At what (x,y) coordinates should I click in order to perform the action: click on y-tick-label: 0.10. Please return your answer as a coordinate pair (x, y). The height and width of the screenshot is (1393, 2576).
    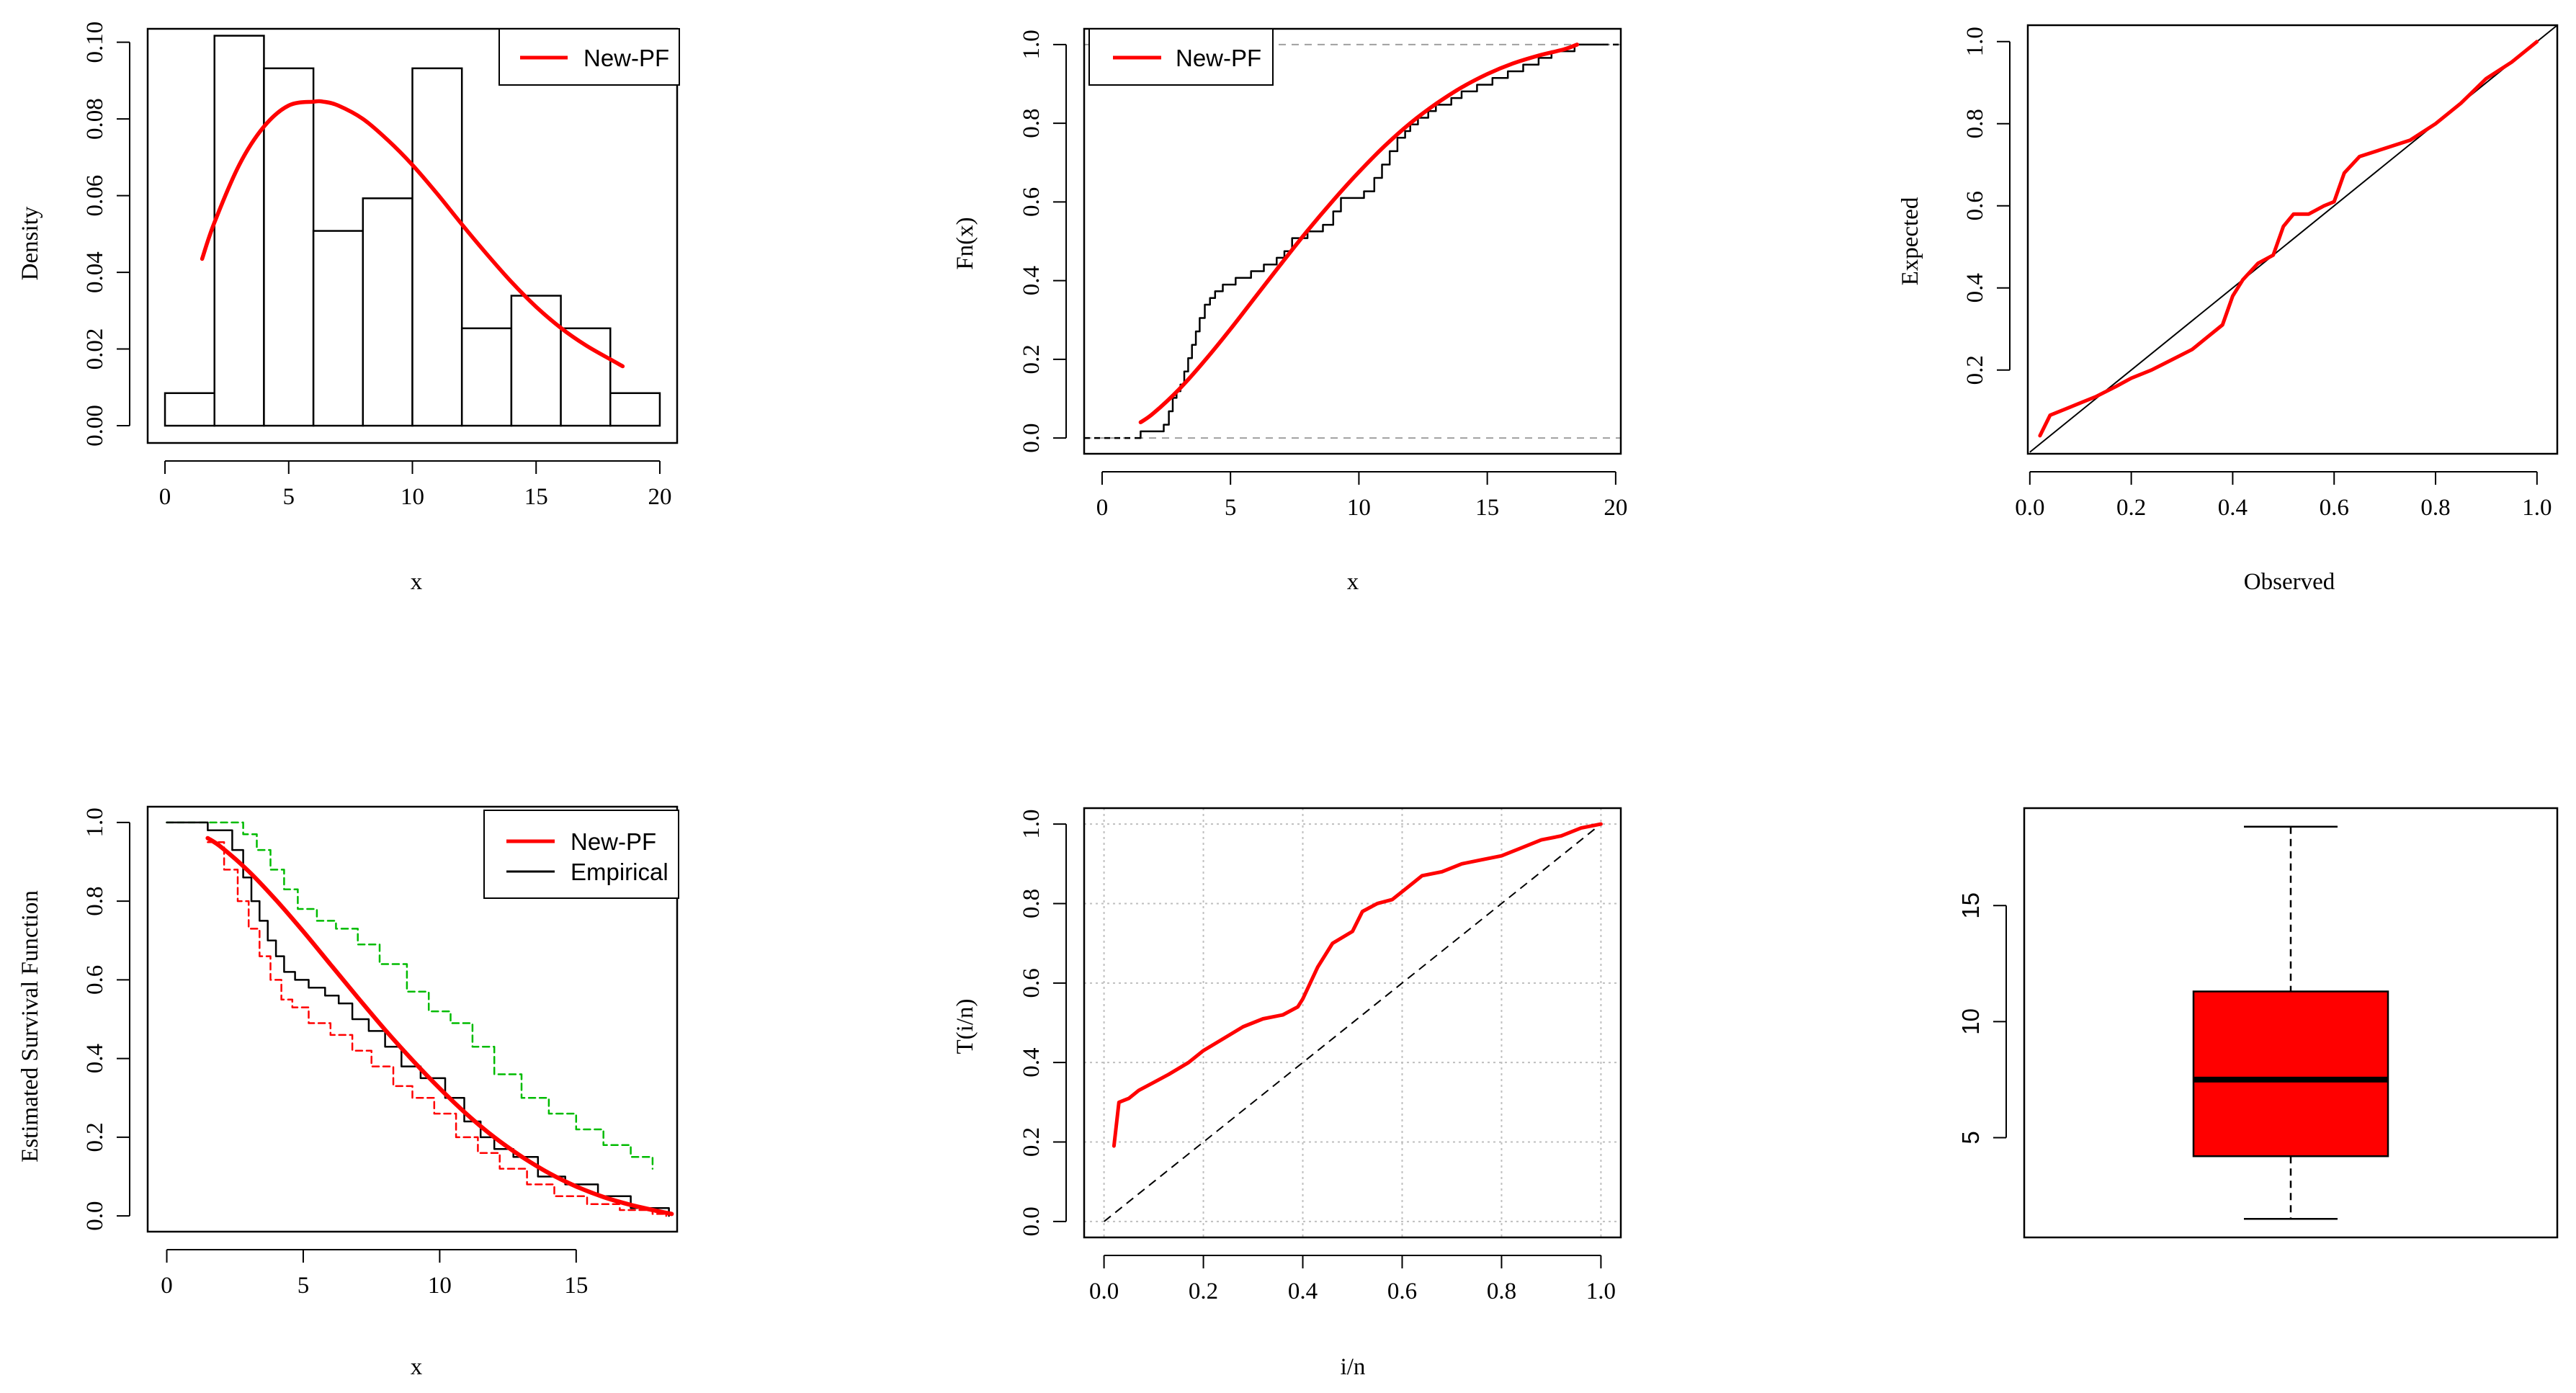
    Looking at the image, I should click on (95, 42).